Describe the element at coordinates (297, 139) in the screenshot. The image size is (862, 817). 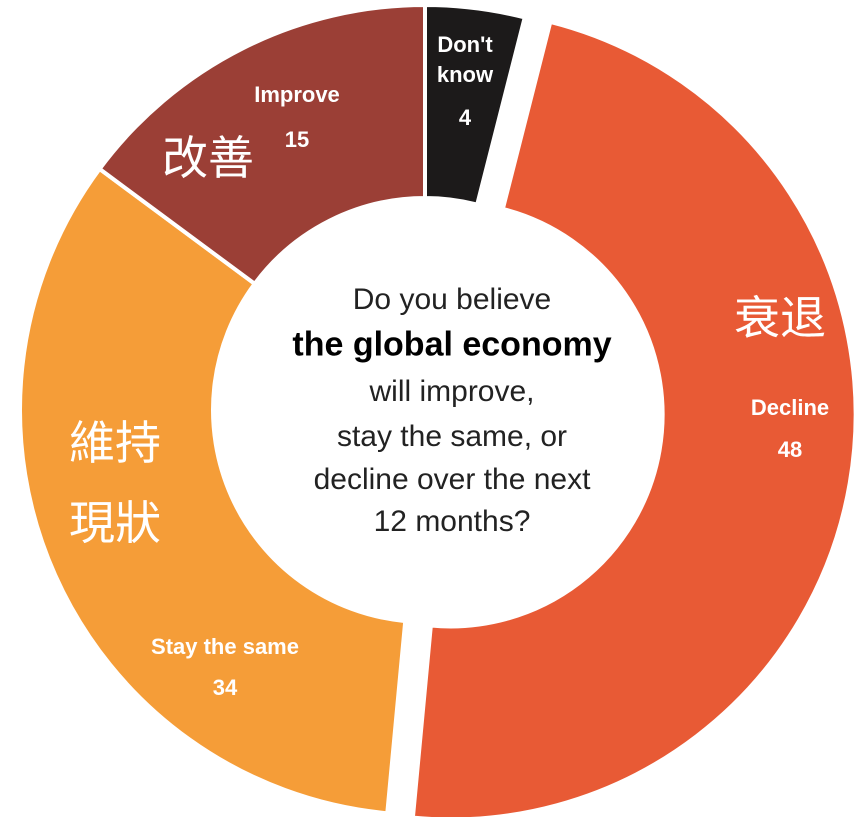
I see `value-label: 15` at that location.